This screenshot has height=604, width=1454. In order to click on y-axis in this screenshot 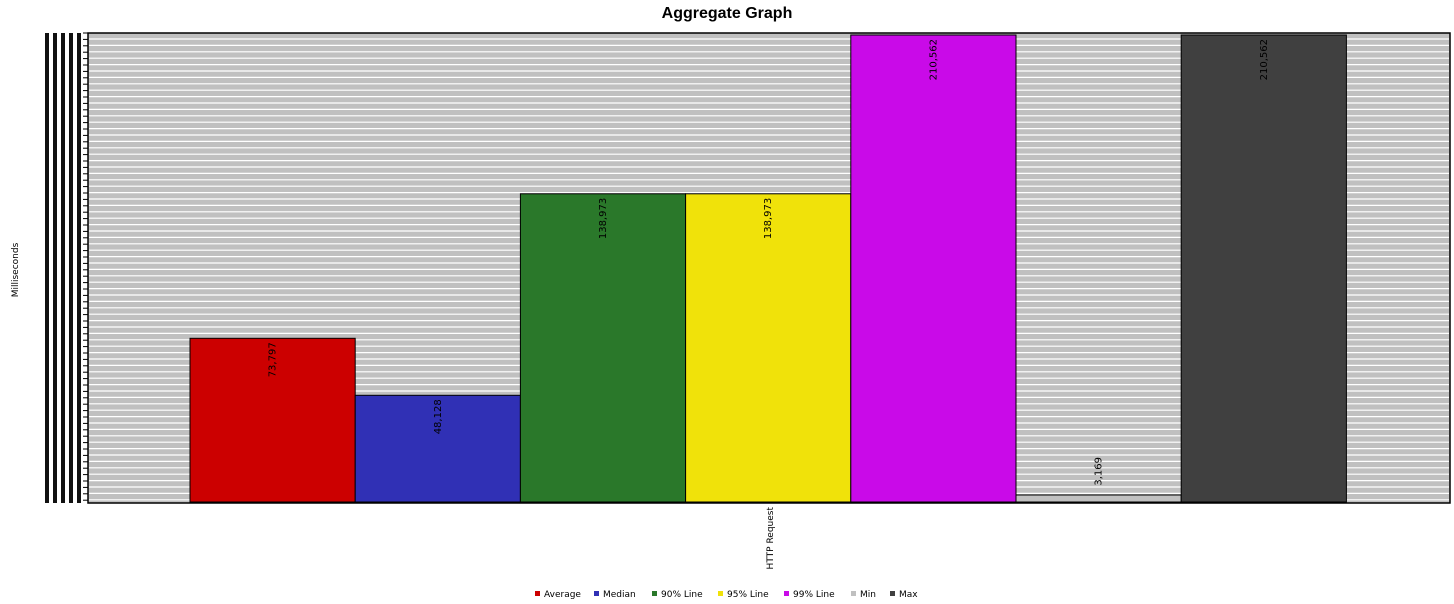, I will do `click(66, 267)`.